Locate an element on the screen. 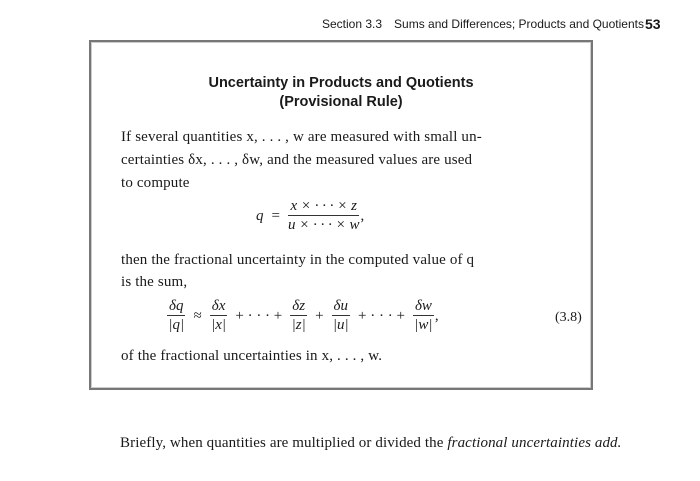  eq2-plus-dots: + · · · + is located at coordinates (259, 315).